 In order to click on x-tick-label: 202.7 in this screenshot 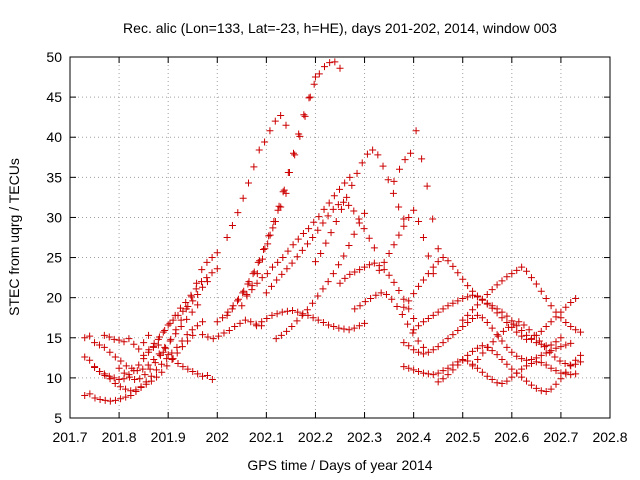, I will do `click(560, 437)`.